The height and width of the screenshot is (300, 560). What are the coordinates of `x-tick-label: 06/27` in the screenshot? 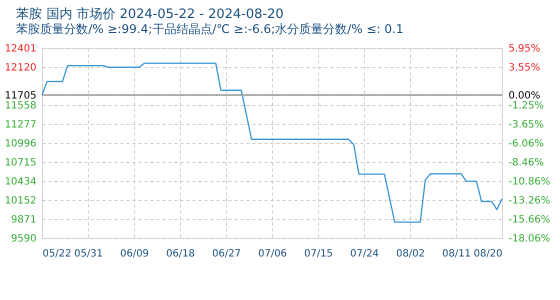 It's located at (226, 254).